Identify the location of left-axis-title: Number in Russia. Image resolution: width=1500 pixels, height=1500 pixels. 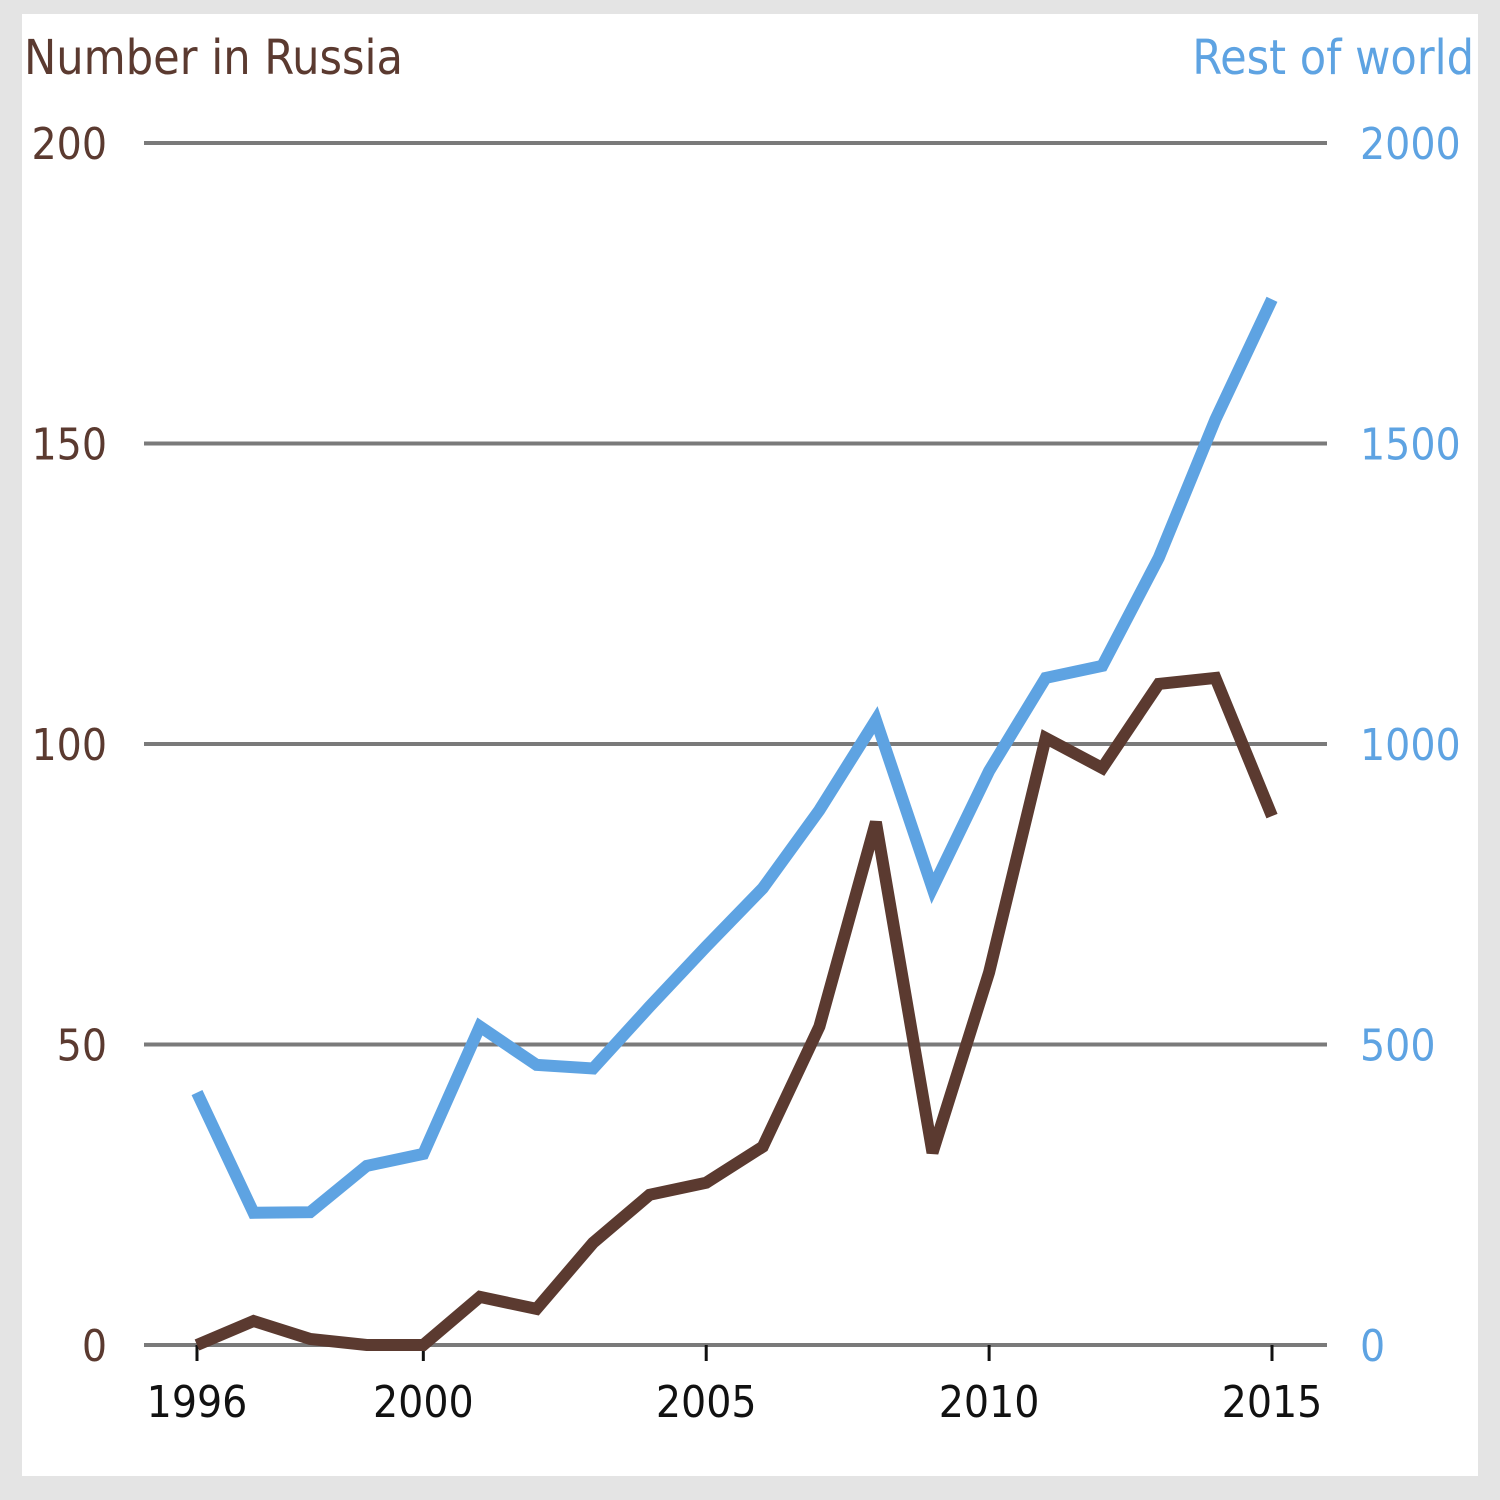
(213, 58).